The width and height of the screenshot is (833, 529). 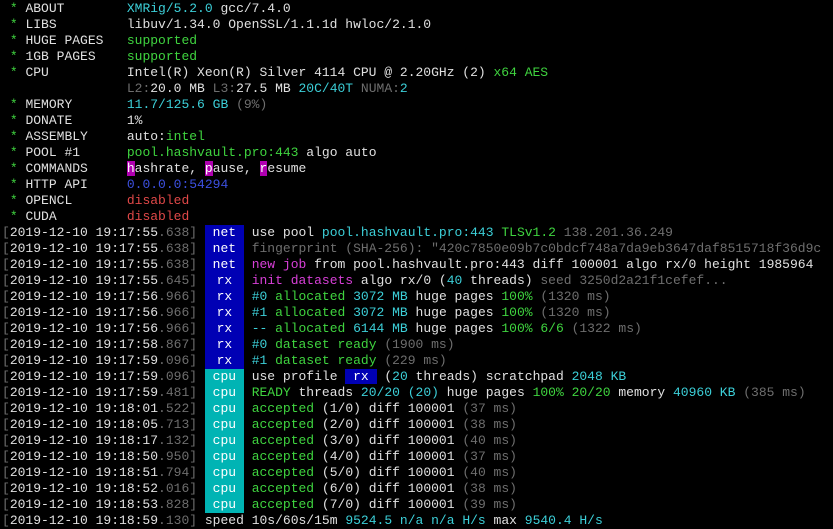 I want to click on log-message: (40 ms), so click(x=485, y=440).